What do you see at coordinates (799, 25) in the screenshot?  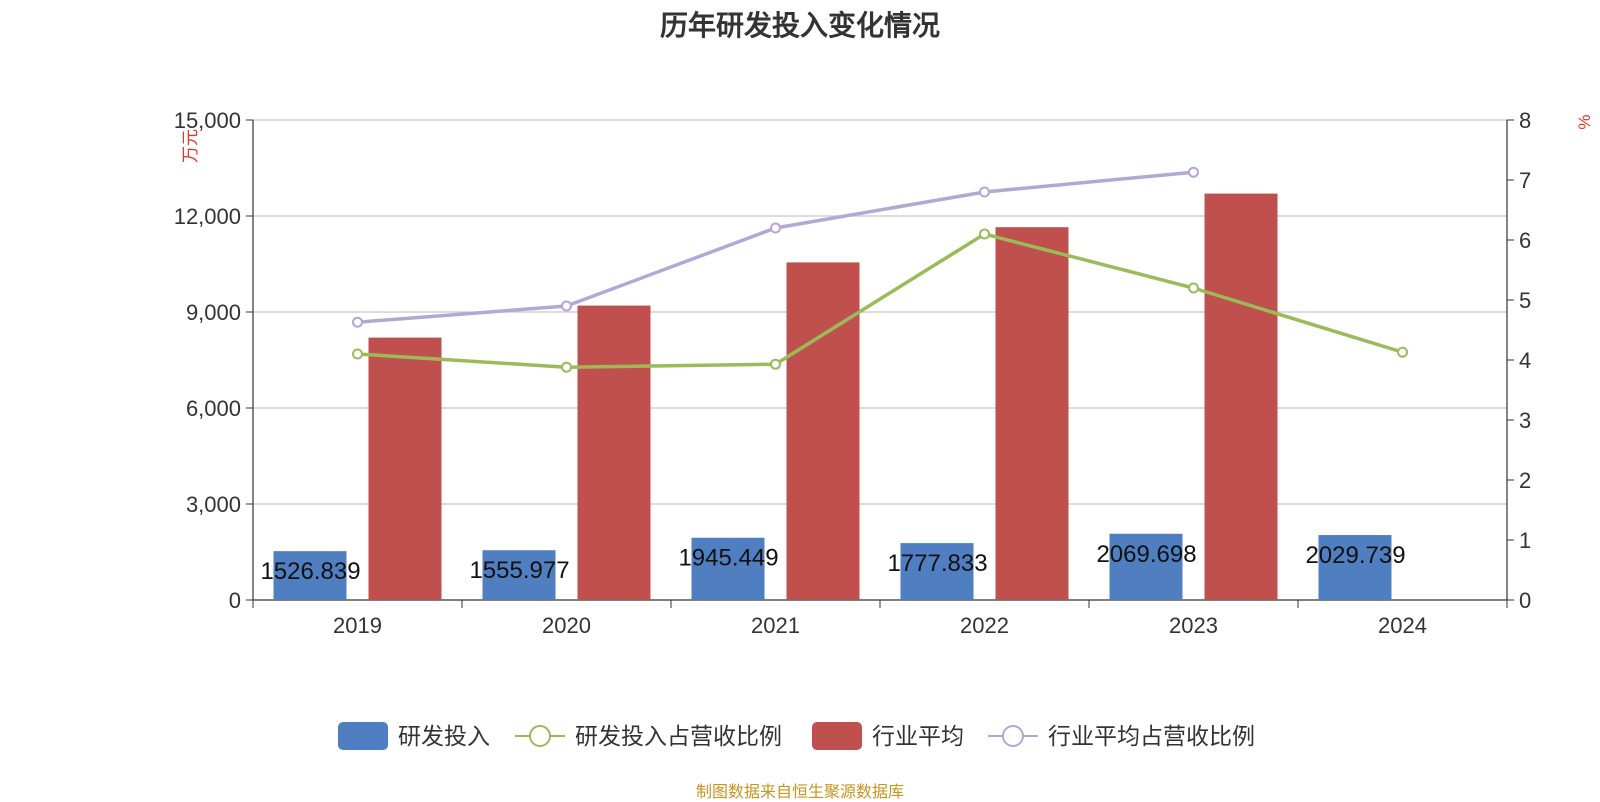 I see `chart-title: 历年研发投入变化情况` at bounding box center [799, 25].